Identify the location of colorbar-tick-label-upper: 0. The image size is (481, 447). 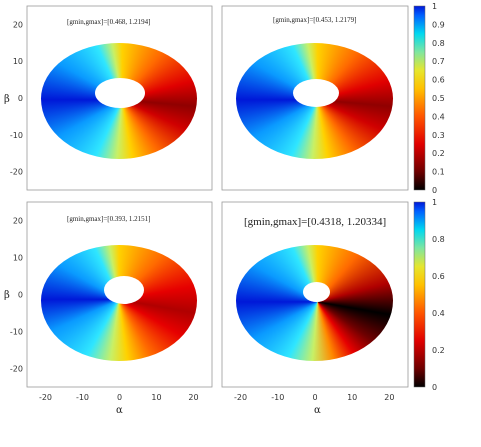
(434, 190).